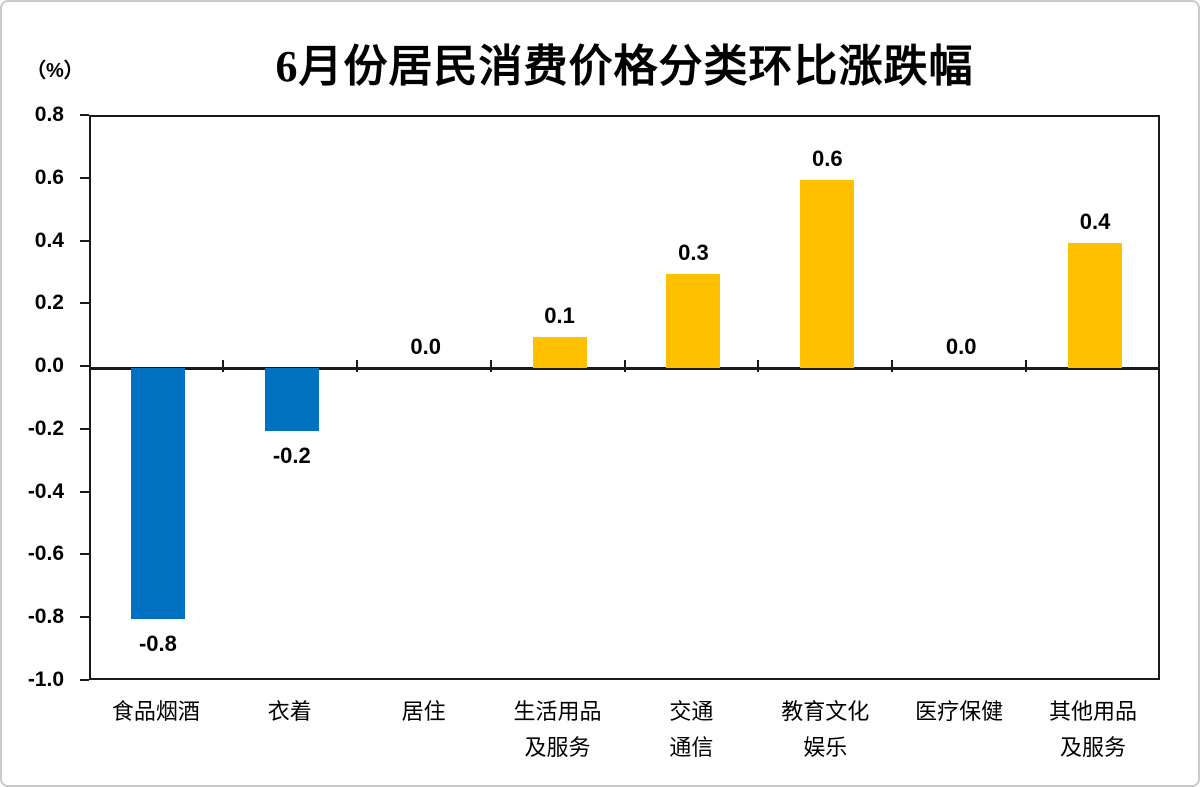 This screenshot has width=1200, height=787. What do you see at coordinates (1095, 305) in the screenshot?
I see `bar-其他用品及服务` at bounding box center [1095, 305].